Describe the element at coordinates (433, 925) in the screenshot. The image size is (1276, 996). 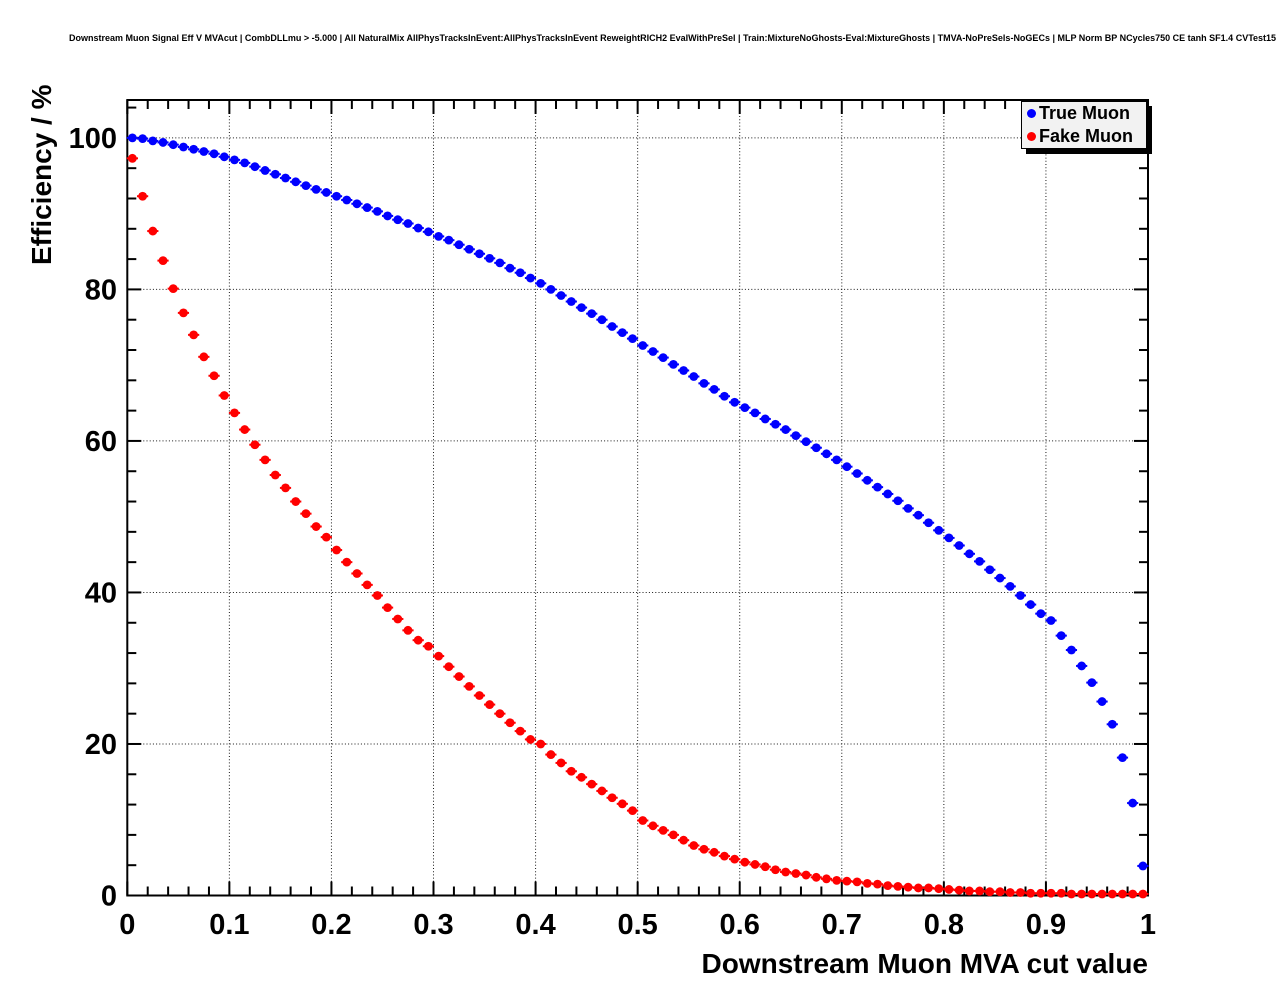
I see `x-tick-label: 0.3` at that location.